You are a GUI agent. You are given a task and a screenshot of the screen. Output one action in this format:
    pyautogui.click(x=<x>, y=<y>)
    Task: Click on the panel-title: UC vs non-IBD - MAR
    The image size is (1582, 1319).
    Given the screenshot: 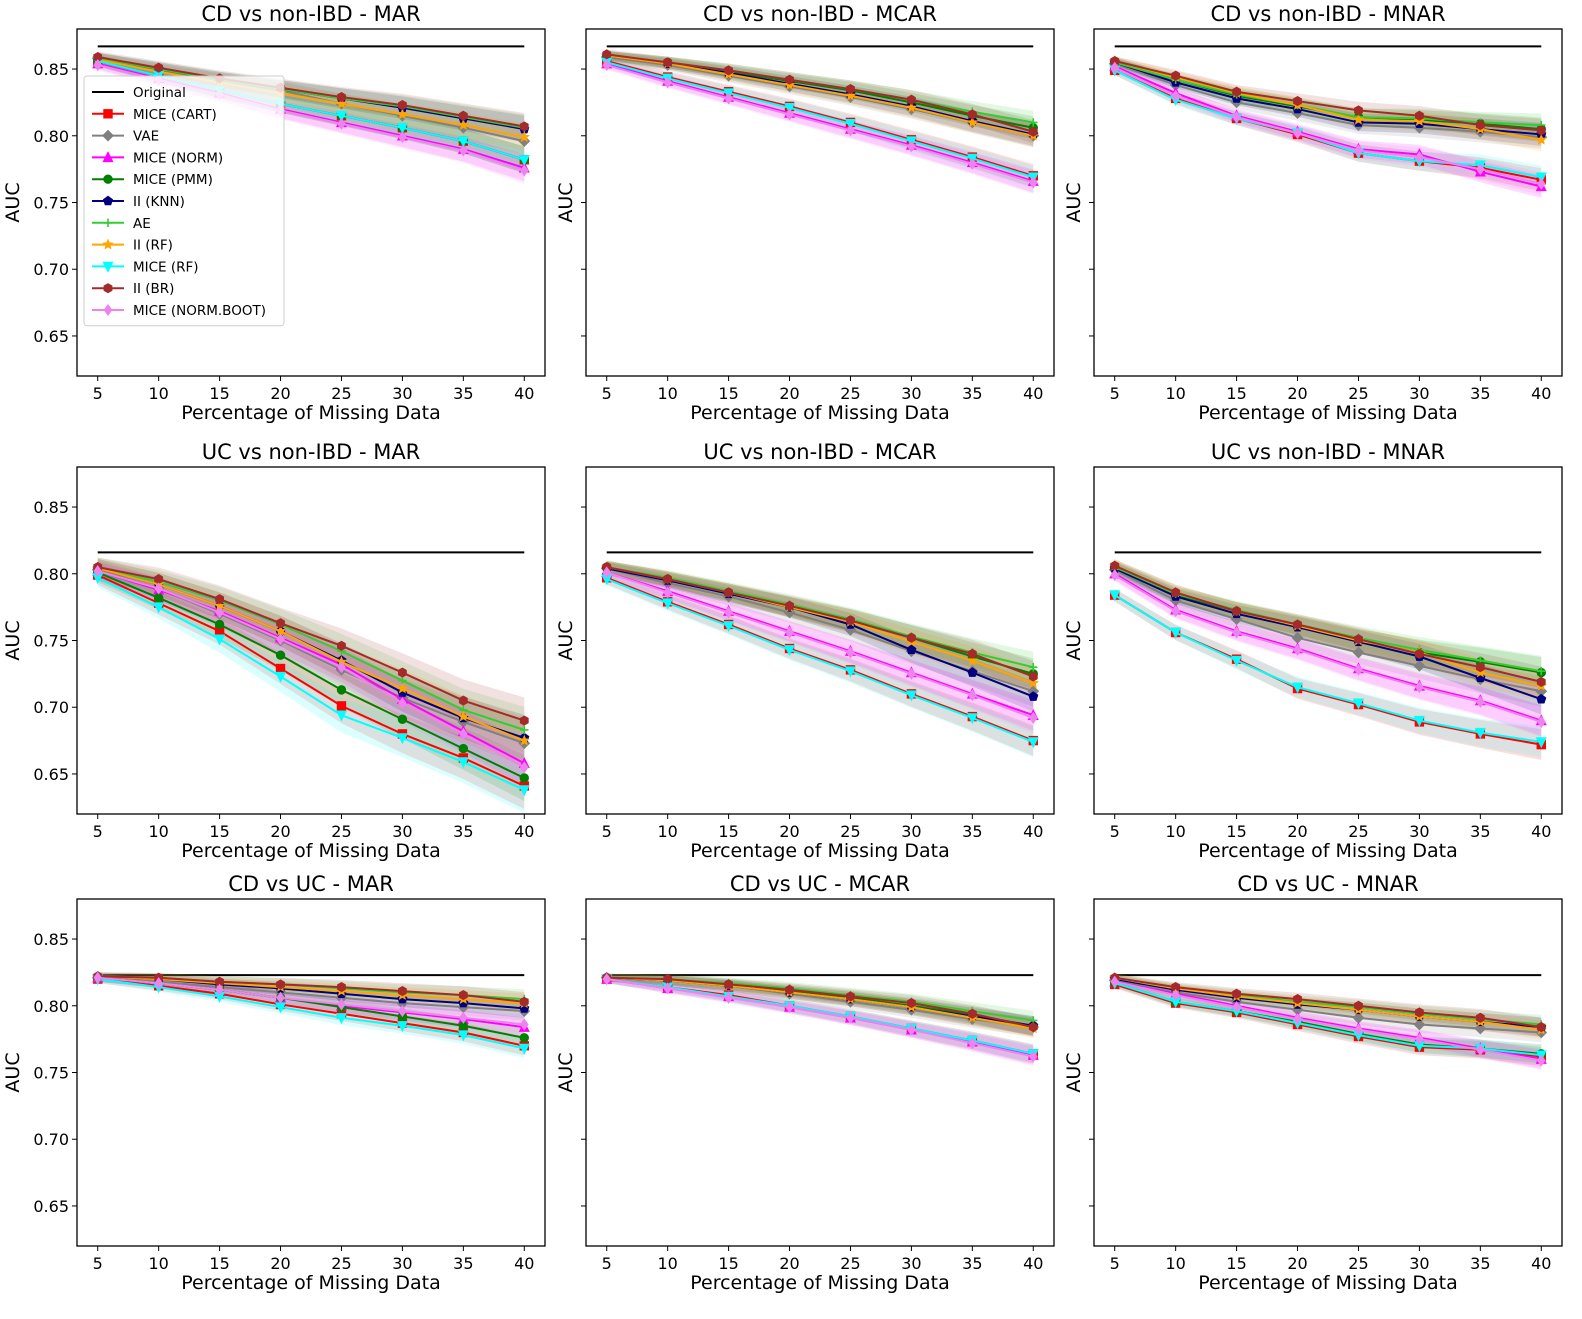 What is the action you would take?
    pyautogui.click(x=311, y=452)
    